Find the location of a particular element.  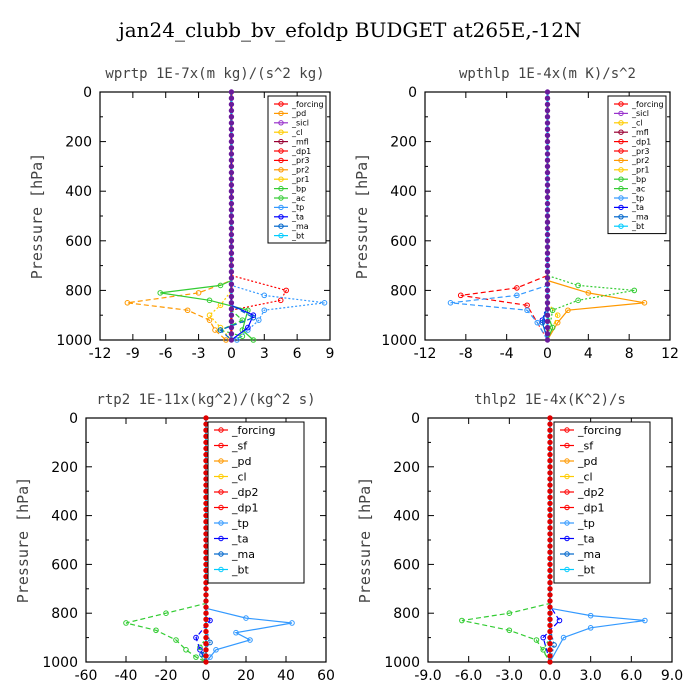

legend-label: _sf is located at coordinates (239, 445).